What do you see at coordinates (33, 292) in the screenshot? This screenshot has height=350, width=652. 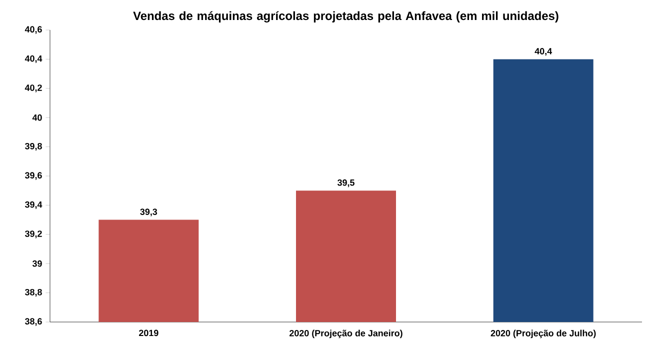 I see `y-tick-label: 38,8` at bounding box center [33, 292].